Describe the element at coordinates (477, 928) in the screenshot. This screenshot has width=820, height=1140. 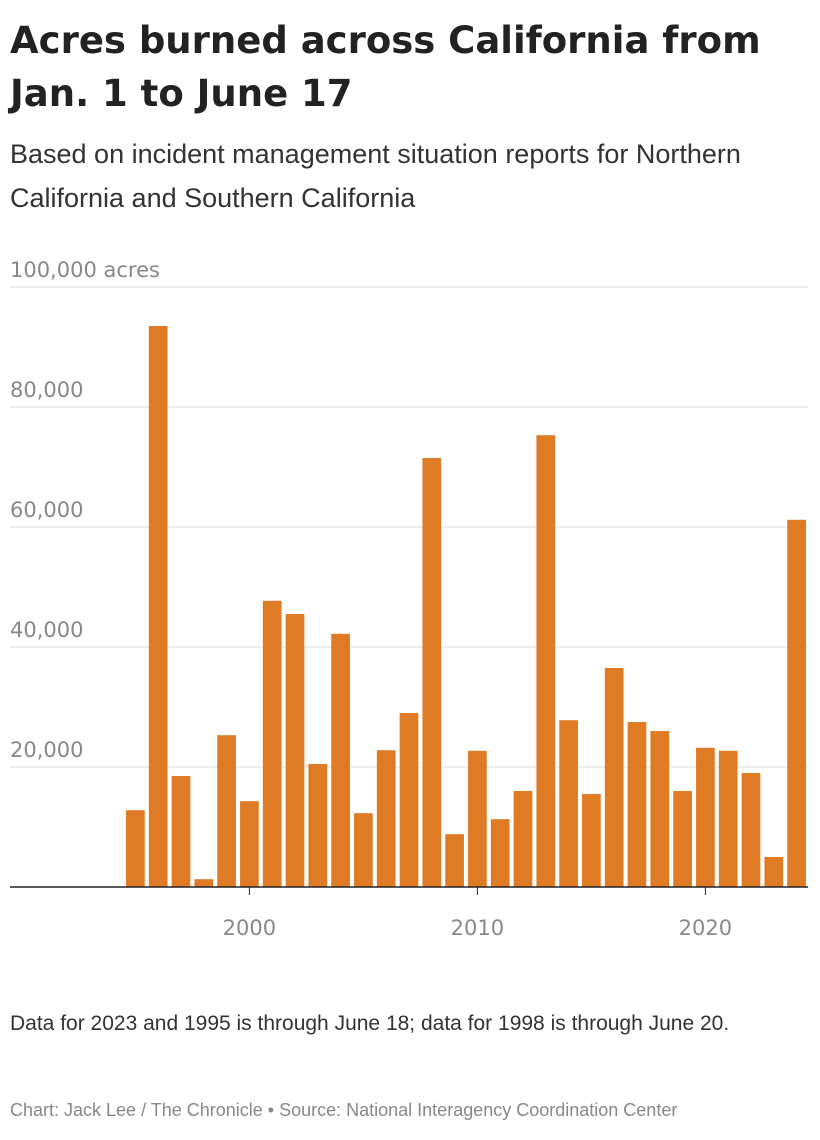
I see `x-tick-label: 2010` at that location.